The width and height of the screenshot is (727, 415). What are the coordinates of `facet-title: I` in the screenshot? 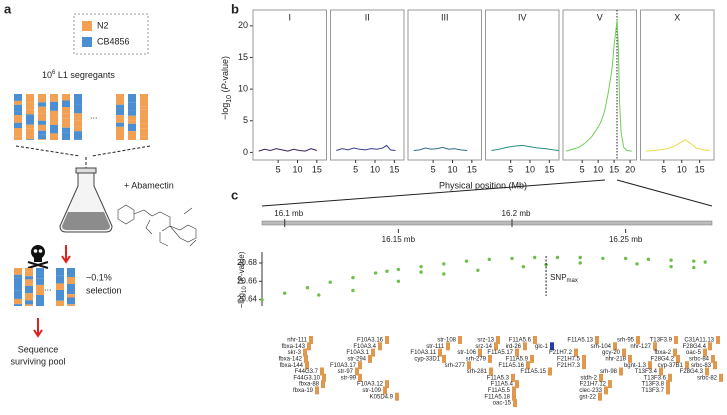 It's located at (289, 17).